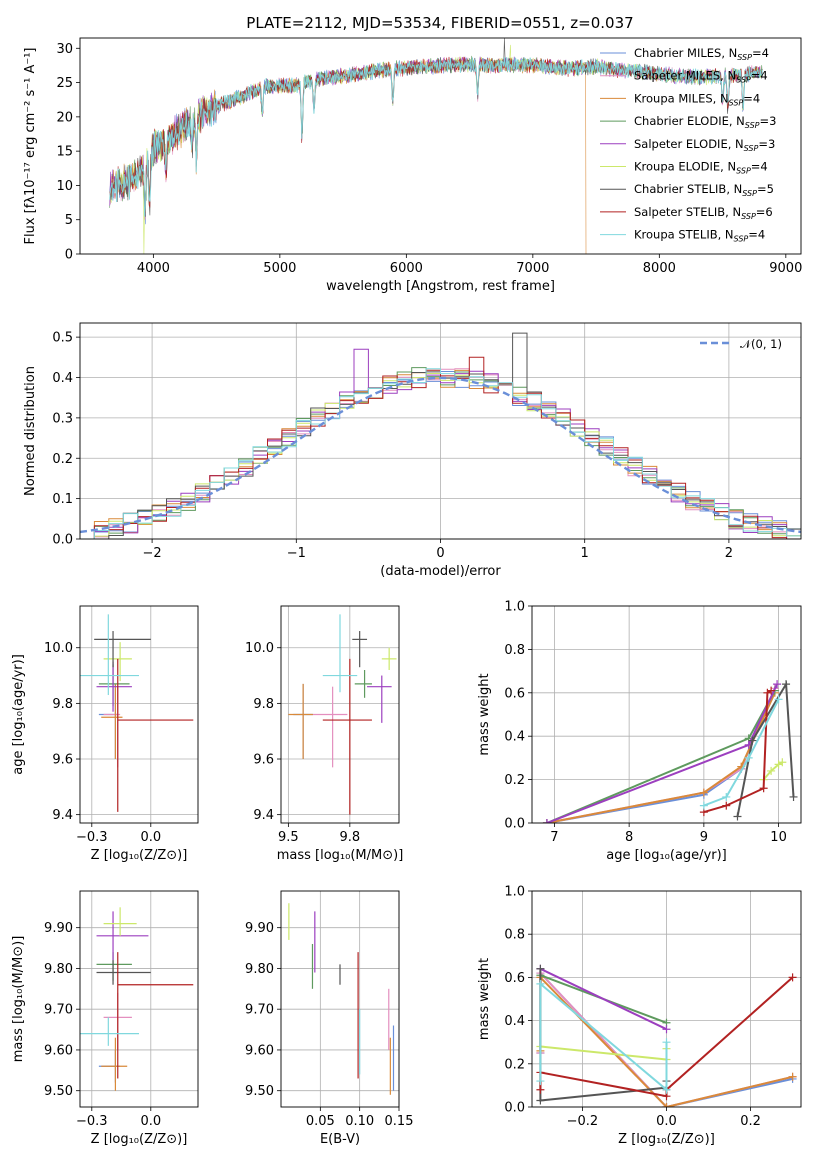 The width and height of the screenshot is (819, 1170). I want to click on y-axis-label: Normed distribution, so click(30, 431).